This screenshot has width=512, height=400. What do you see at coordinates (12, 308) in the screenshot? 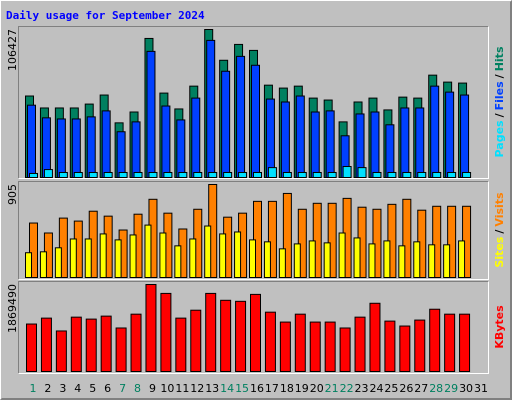
I see `y-tick-label: 1869490` at bounding box center [12, 308].